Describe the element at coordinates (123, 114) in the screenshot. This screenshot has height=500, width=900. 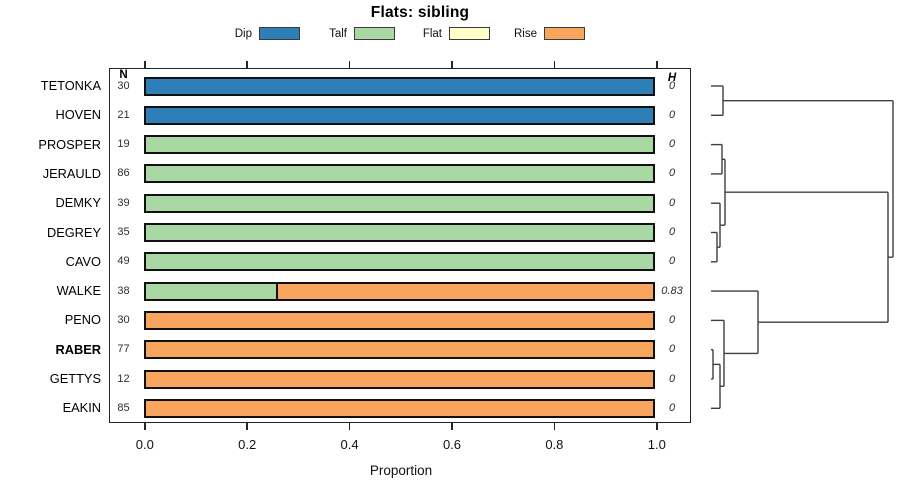
I see `n-value: 21` at that location.